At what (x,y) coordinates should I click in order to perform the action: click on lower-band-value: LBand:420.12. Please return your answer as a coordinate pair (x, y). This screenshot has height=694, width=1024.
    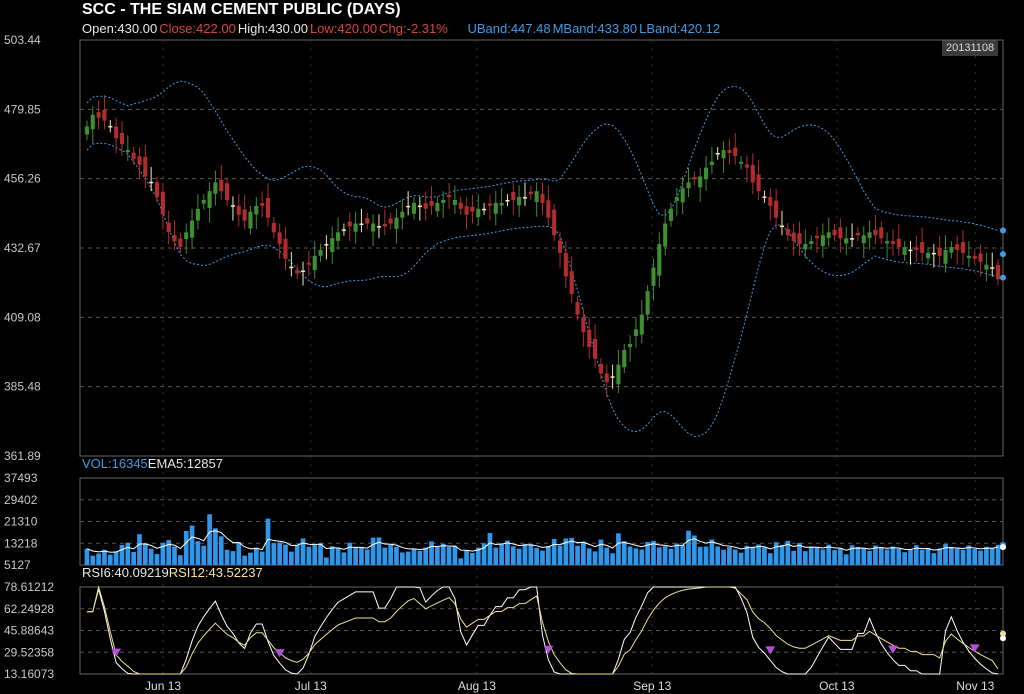
    Looking at the image, I should click on (680, 28).